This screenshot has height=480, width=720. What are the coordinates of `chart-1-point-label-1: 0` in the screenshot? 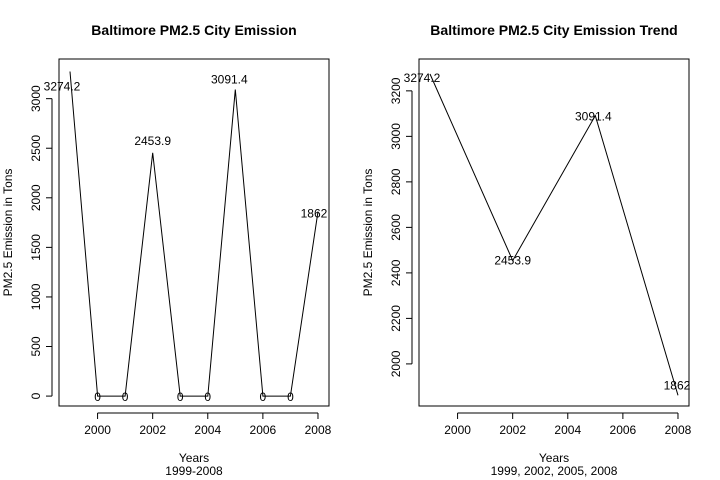 It's located at (97, 397).